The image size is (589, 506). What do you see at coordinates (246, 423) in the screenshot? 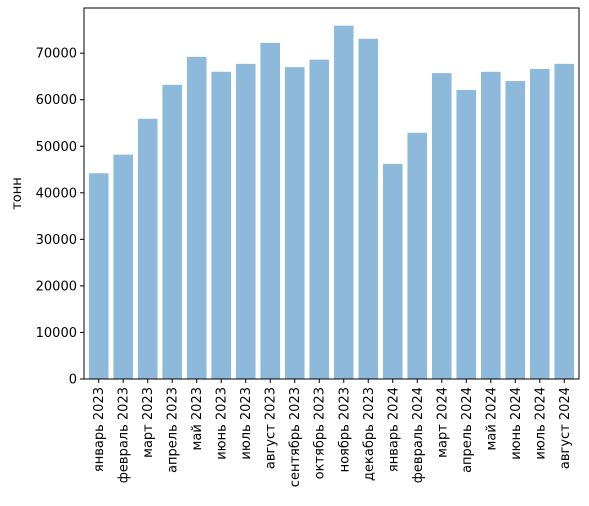
I see `x-tick-label-7: июль 2023` at bounding box center [246, 423].